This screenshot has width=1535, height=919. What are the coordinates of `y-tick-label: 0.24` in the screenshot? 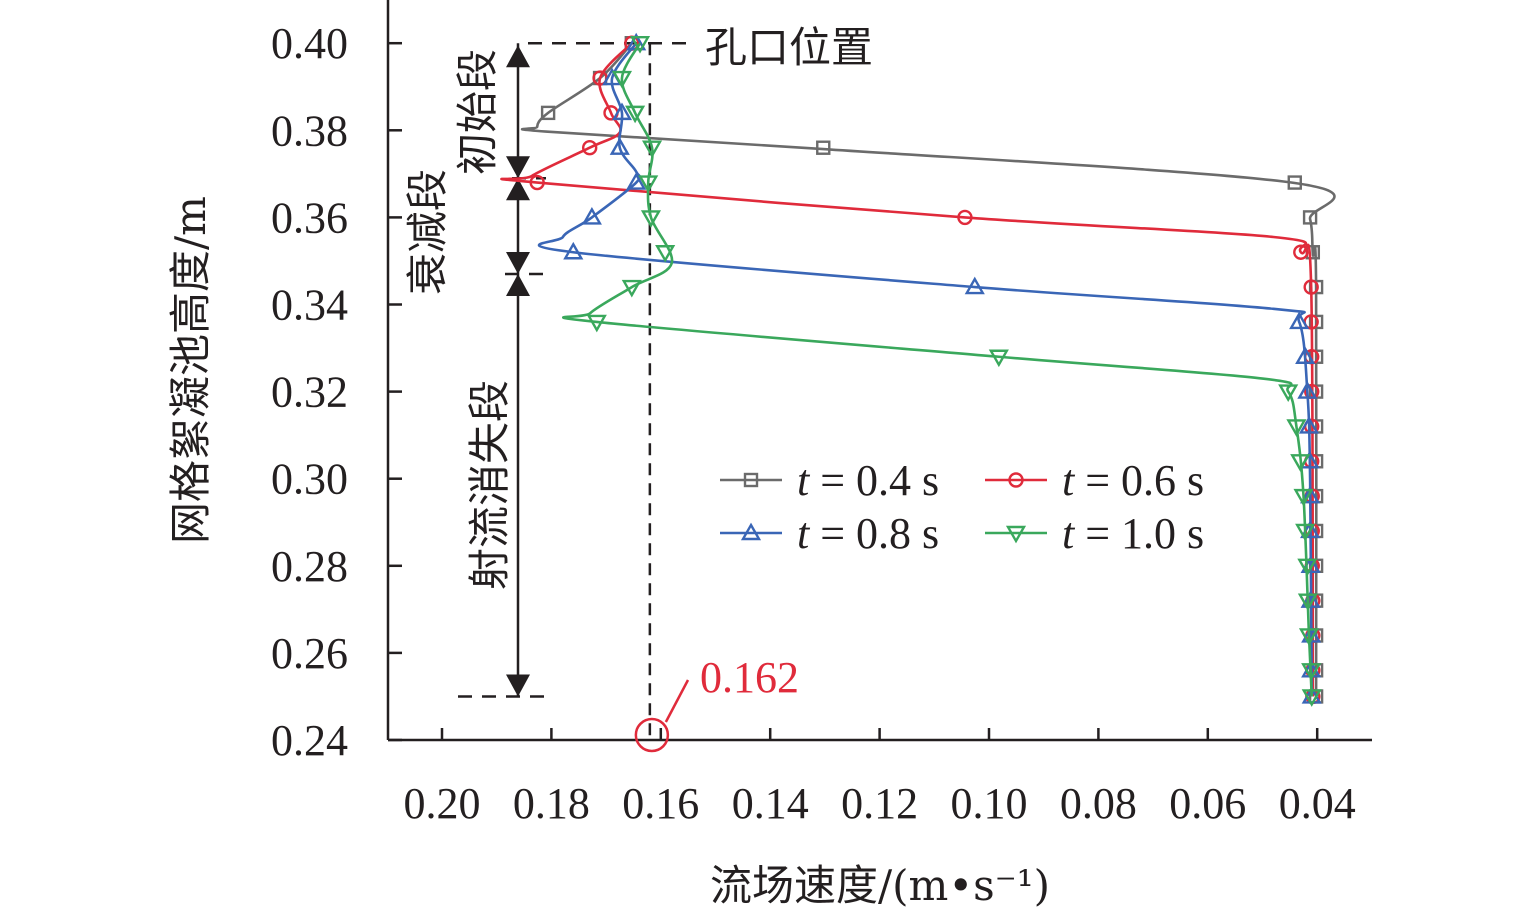 It's located at (309, 740).